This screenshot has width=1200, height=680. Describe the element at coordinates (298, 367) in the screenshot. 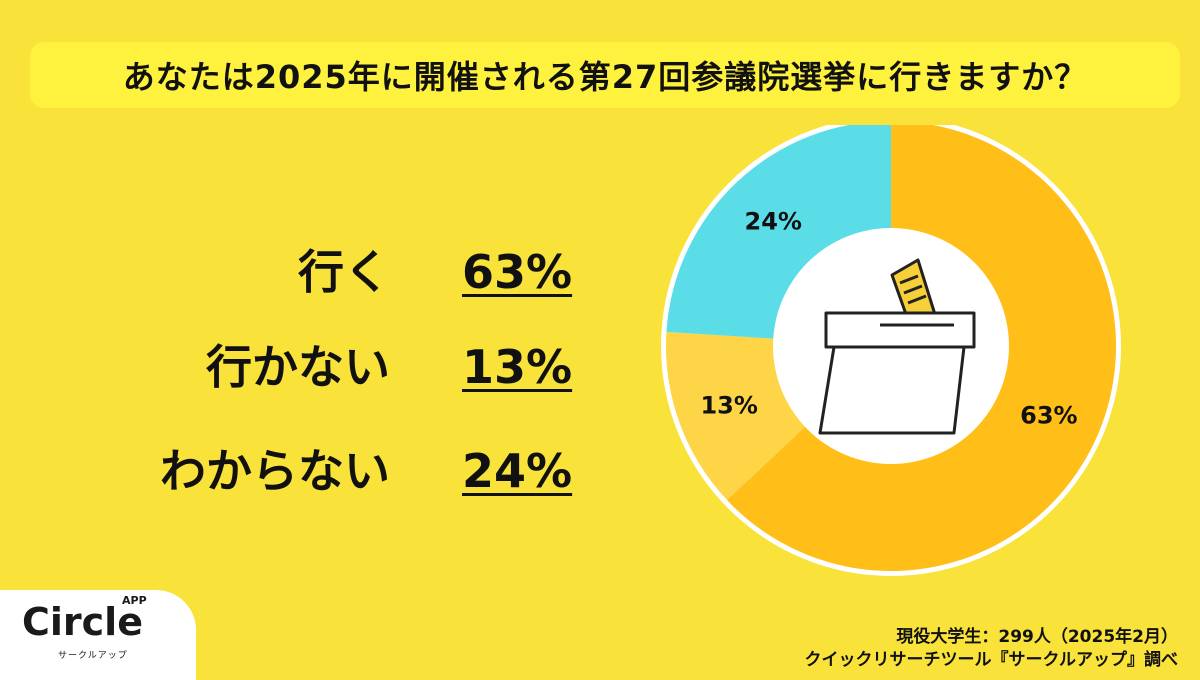

I see `legend-label: 行かない` at that location.